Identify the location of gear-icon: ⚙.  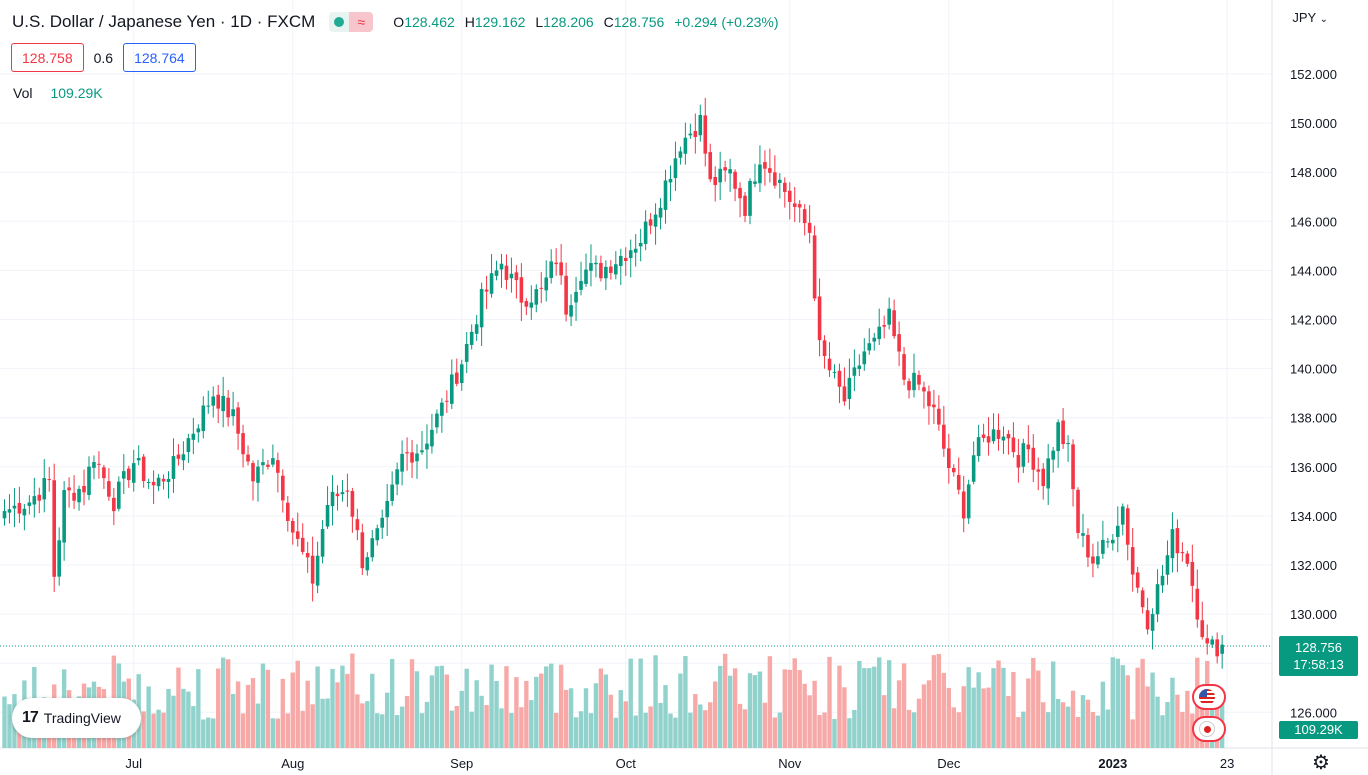
(1321, 763).